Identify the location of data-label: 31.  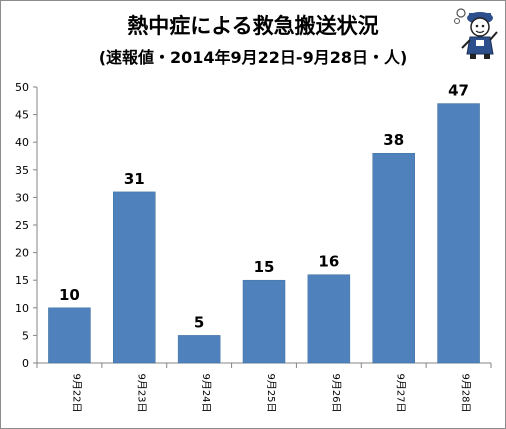
(134, 179).